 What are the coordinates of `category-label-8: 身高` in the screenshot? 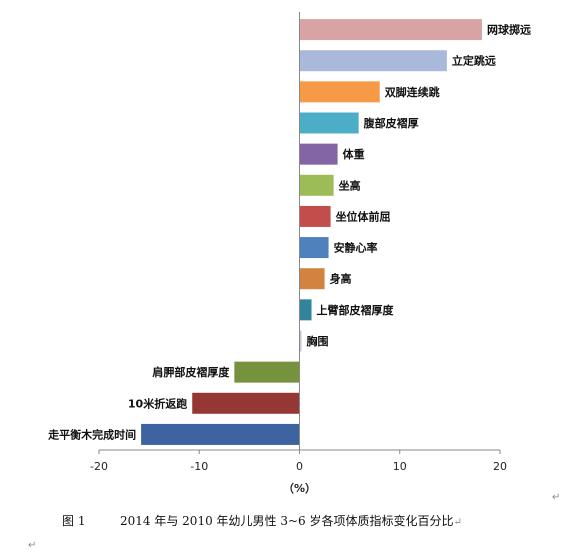 It's located at (341, 279).